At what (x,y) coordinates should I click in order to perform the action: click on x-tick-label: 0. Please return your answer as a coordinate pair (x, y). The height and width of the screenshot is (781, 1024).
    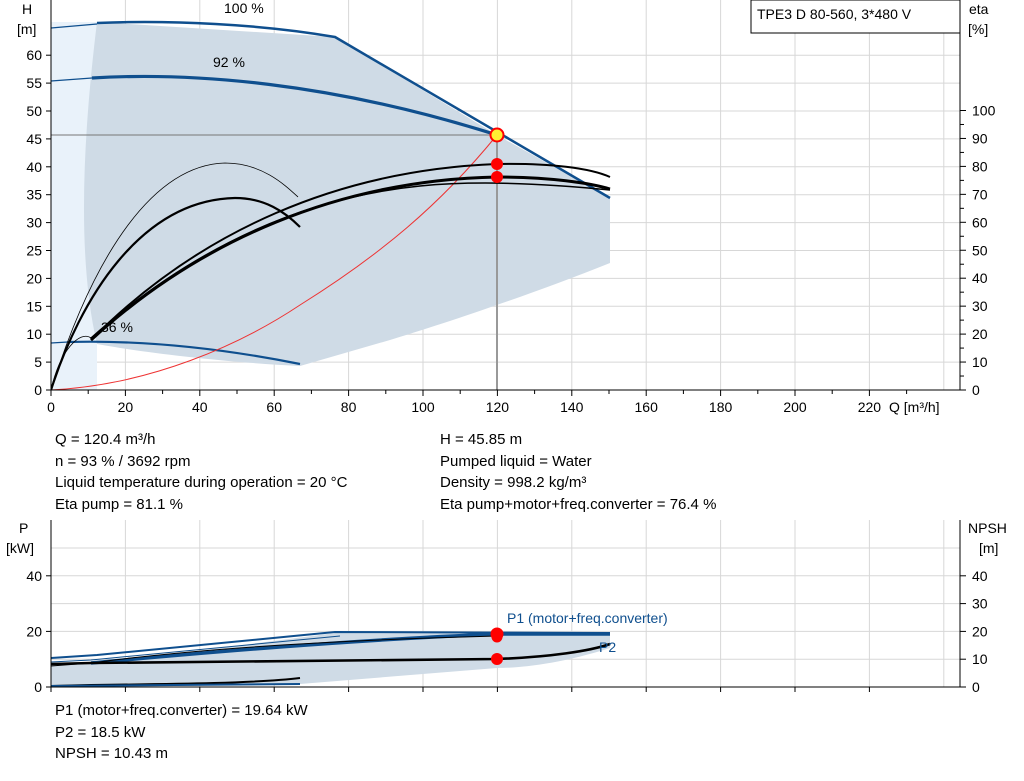
    Looking at the image, I should click on (51, 407).